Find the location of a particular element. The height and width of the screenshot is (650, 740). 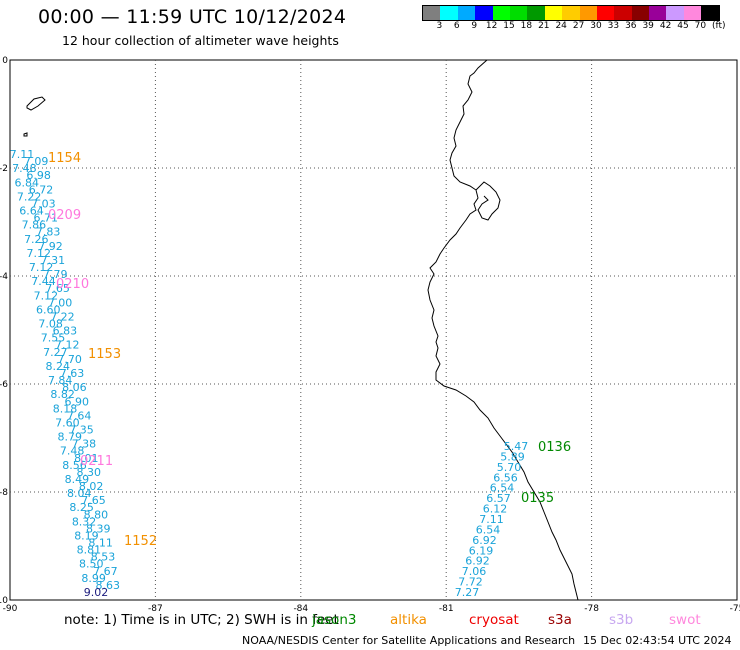

swh-value: 8.39 is located at coordinates (98, 528).